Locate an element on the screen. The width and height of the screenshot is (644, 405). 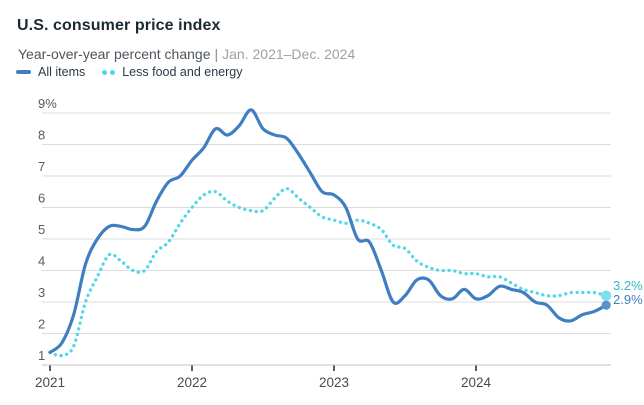
y-tick-label: 5 is located at coordinates (41, 229).